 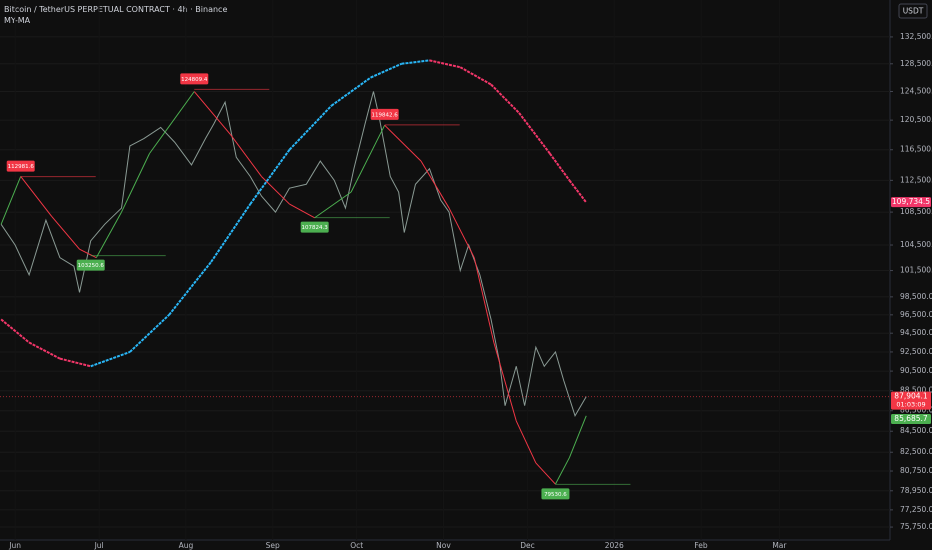 I want to click on x-tick-label: Jun, so click(x=14, y=545).